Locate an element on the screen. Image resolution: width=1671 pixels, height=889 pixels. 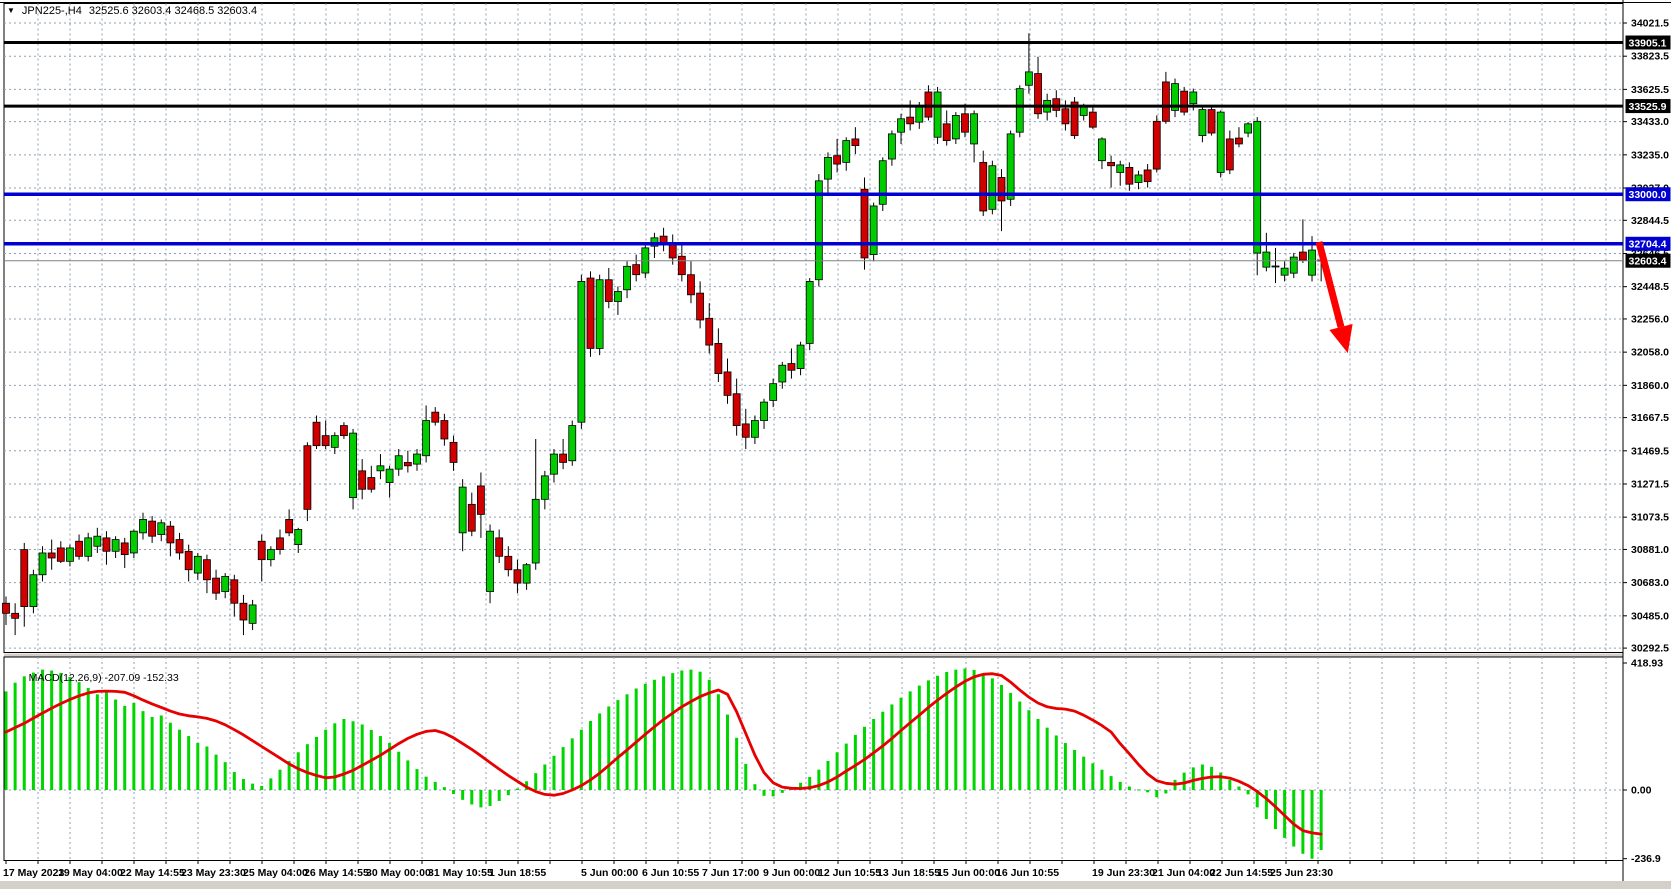
trend-arrow-annotation is located at coordinates (1334, 297).